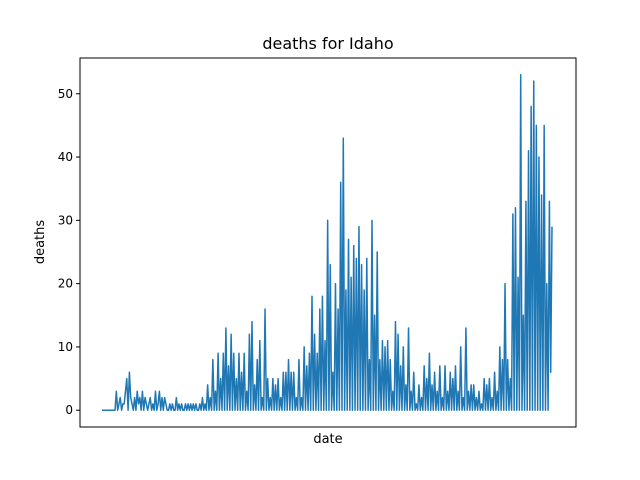 The height and width of the screenshot is (480, 640). I want to click on y-tick-label: 50, so click(65, 94).